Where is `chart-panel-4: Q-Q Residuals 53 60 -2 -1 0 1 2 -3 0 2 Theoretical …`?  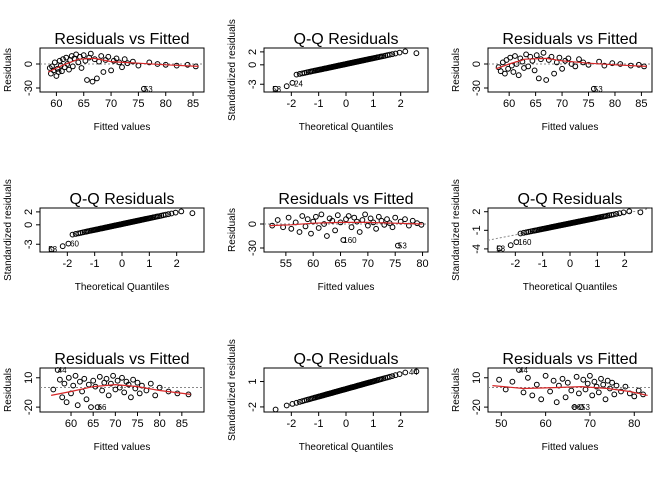 chart-panel-4: Q-Q Residuals 53 60 -2 -1 0 1 2 -3 0 2 Theoretical … is located at coordinates (112, 240).